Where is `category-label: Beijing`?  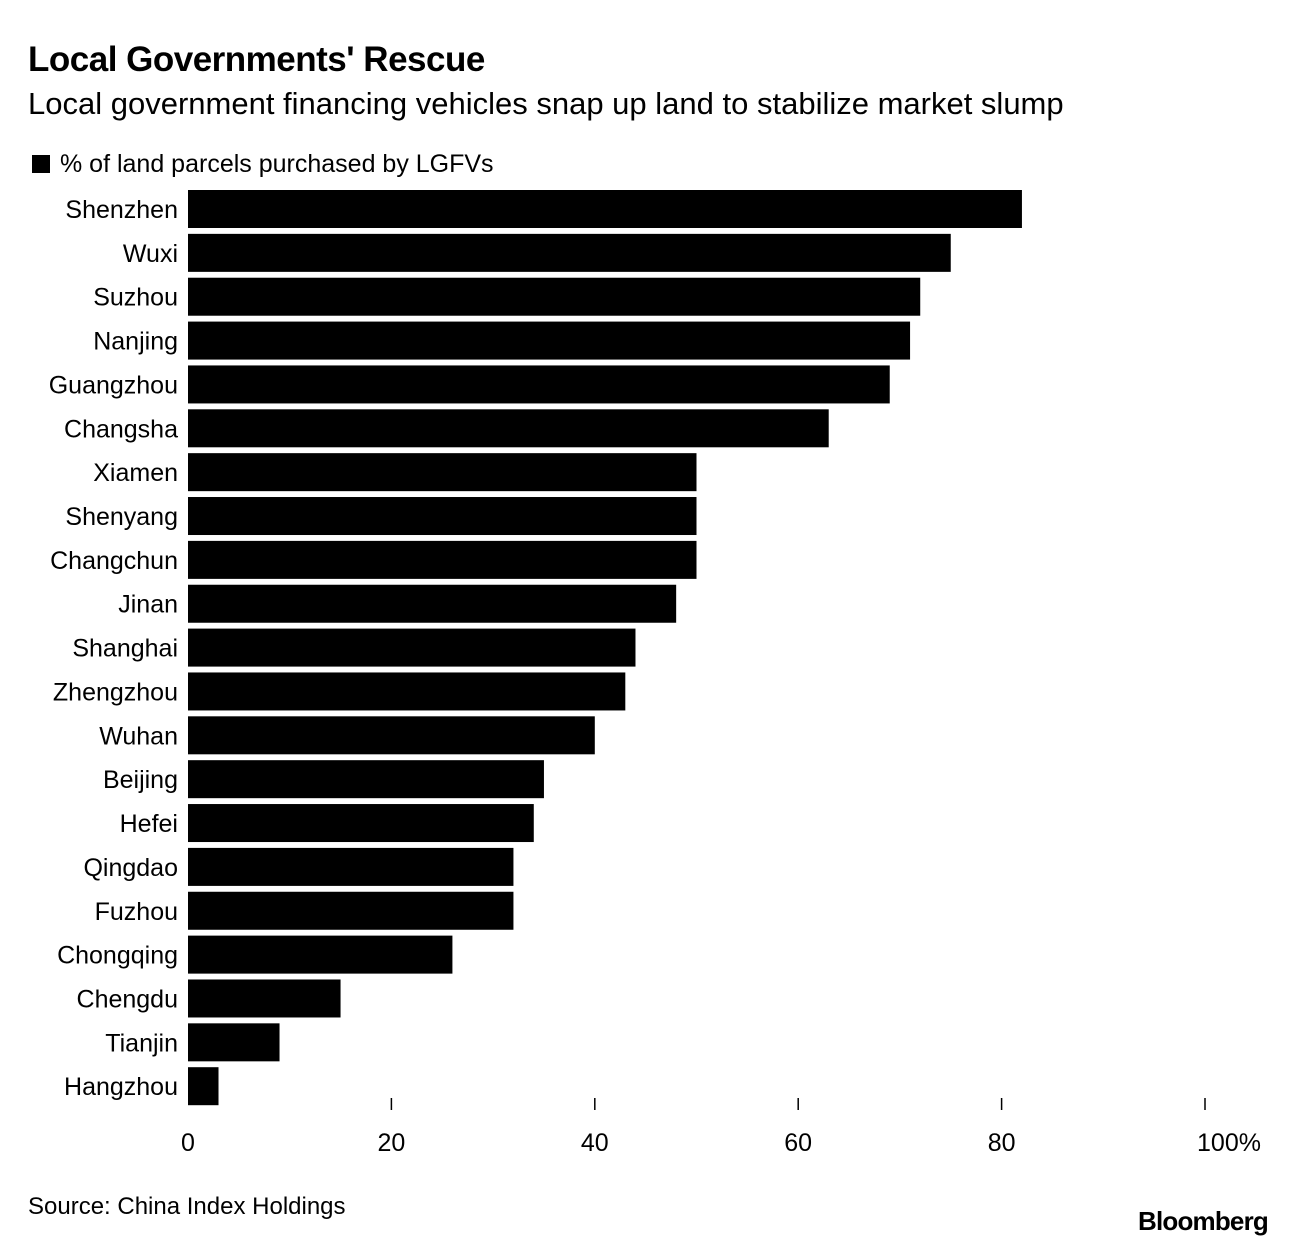 category-label: Beijing is located at coordinates (140, 780).